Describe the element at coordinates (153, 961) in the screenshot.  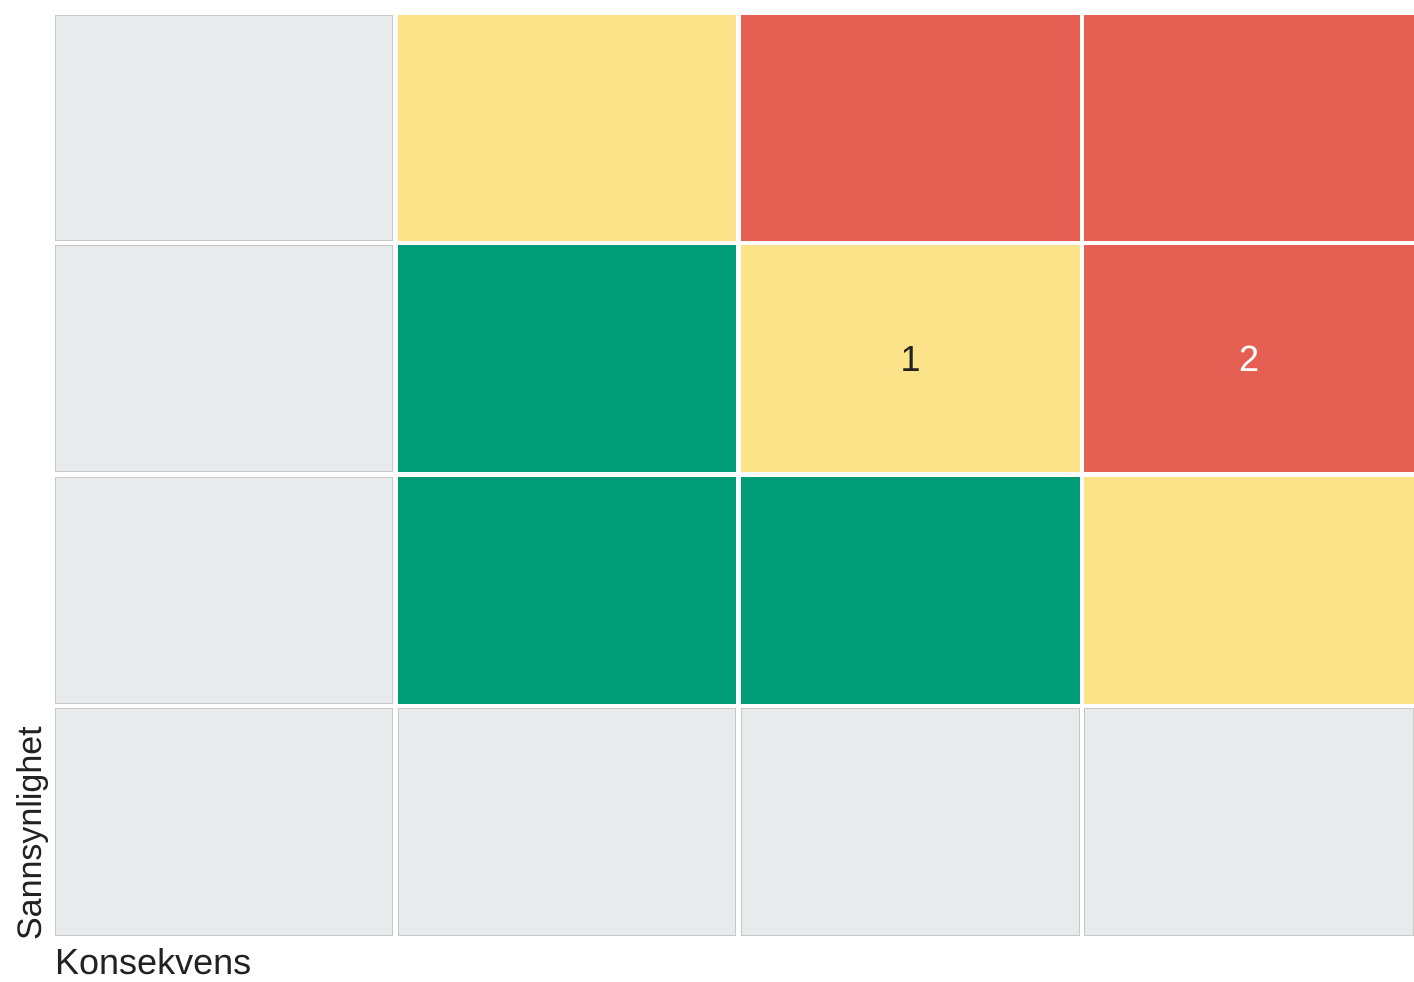
I see `x-axis-label: Konsekvens` at that location.